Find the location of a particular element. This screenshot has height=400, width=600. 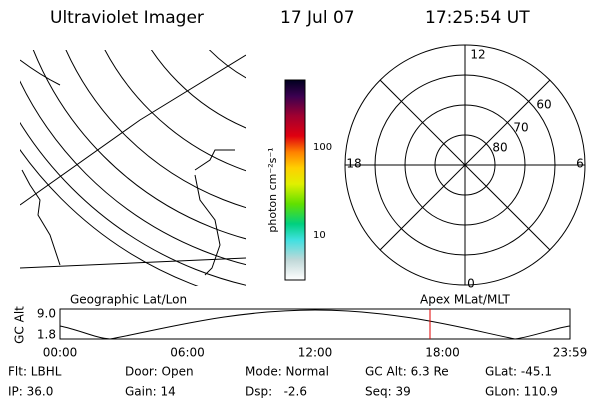

colorbar-label: photon cm⁻²s⁻¹ is located at coordinates (272, 189).